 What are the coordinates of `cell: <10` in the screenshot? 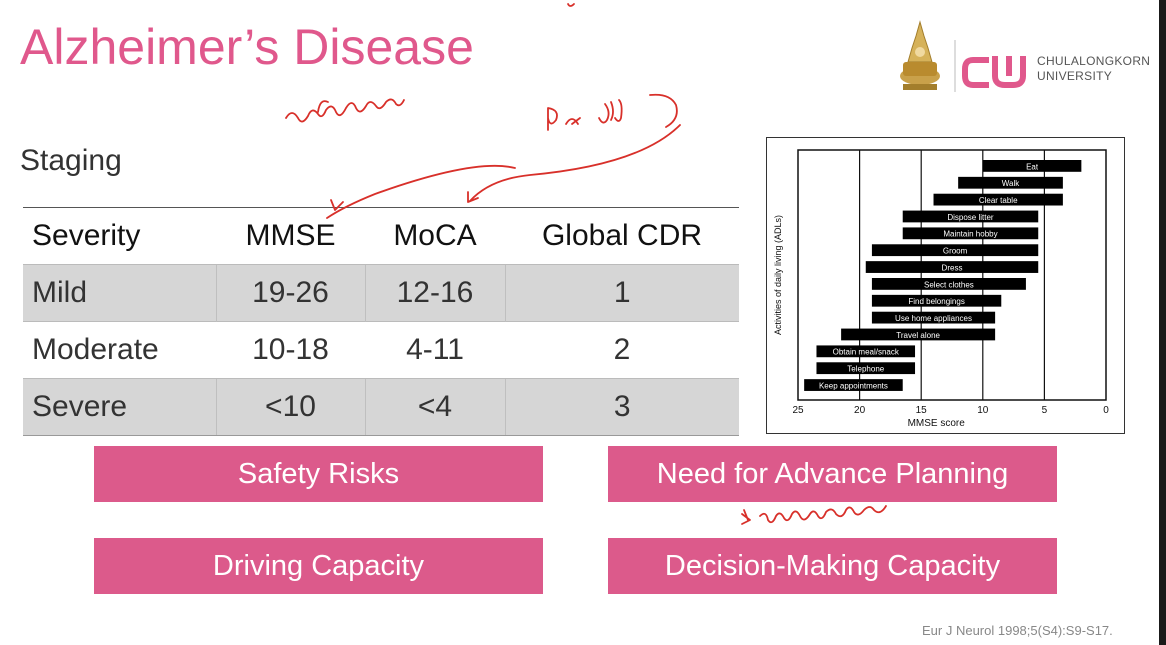 It's located at (290, 407).